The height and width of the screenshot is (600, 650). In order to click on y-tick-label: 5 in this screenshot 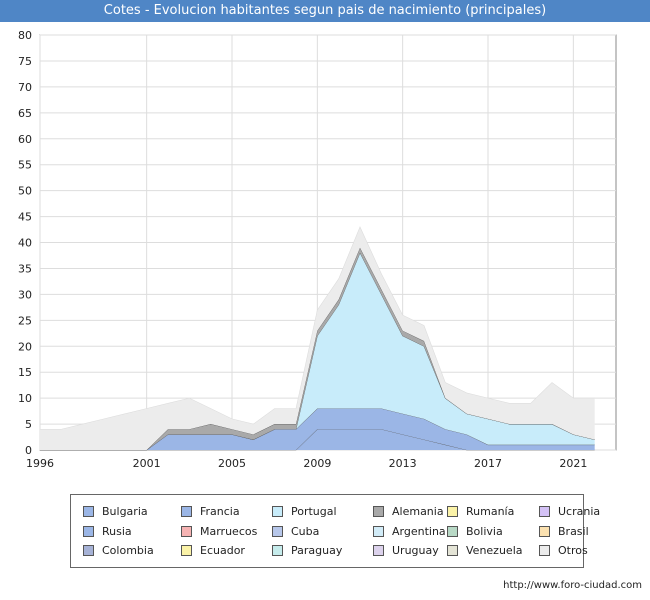, I will do `click(28, 424)`.